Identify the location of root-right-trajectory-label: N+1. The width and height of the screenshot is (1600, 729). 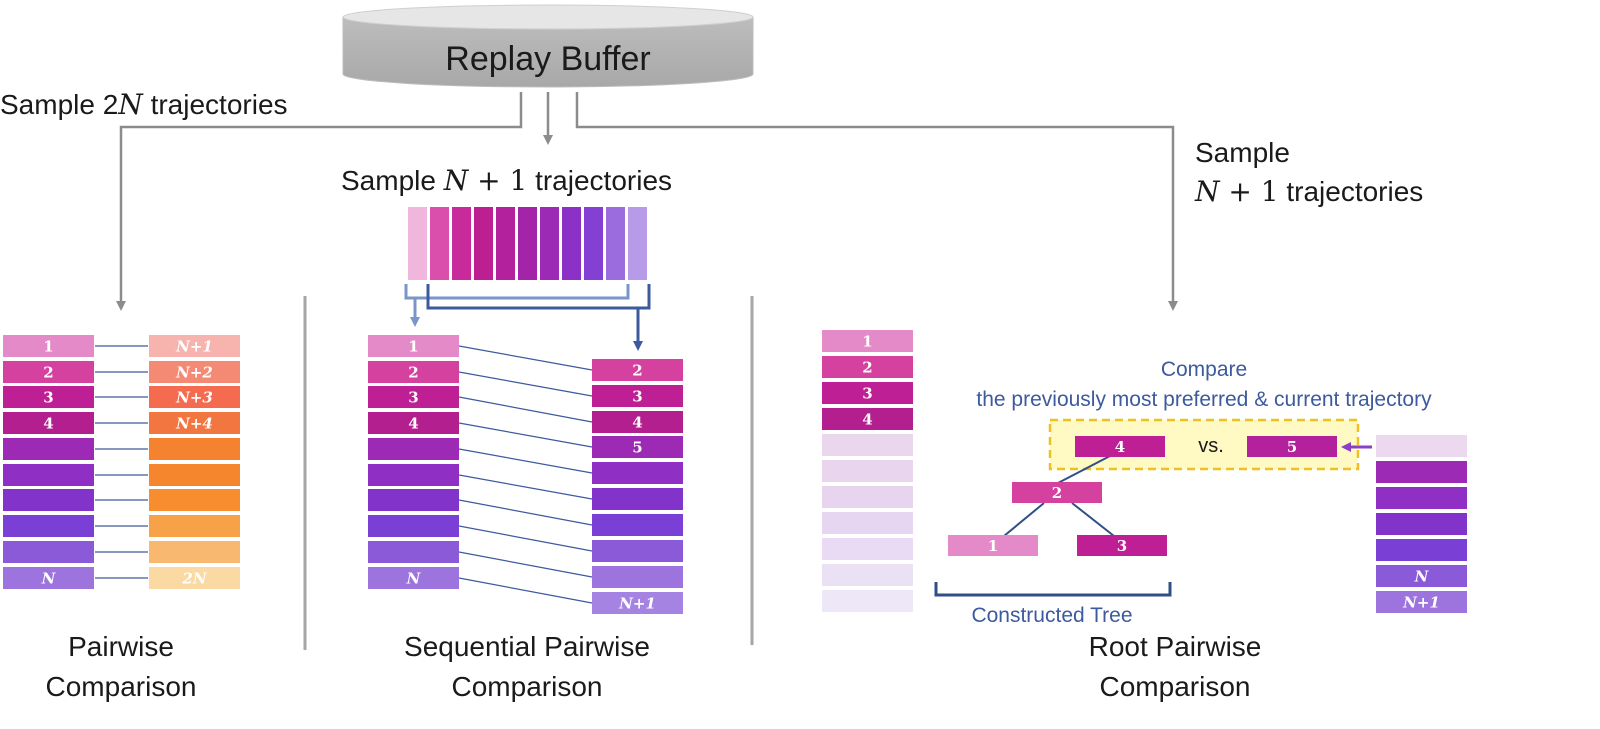
(1421, 603).